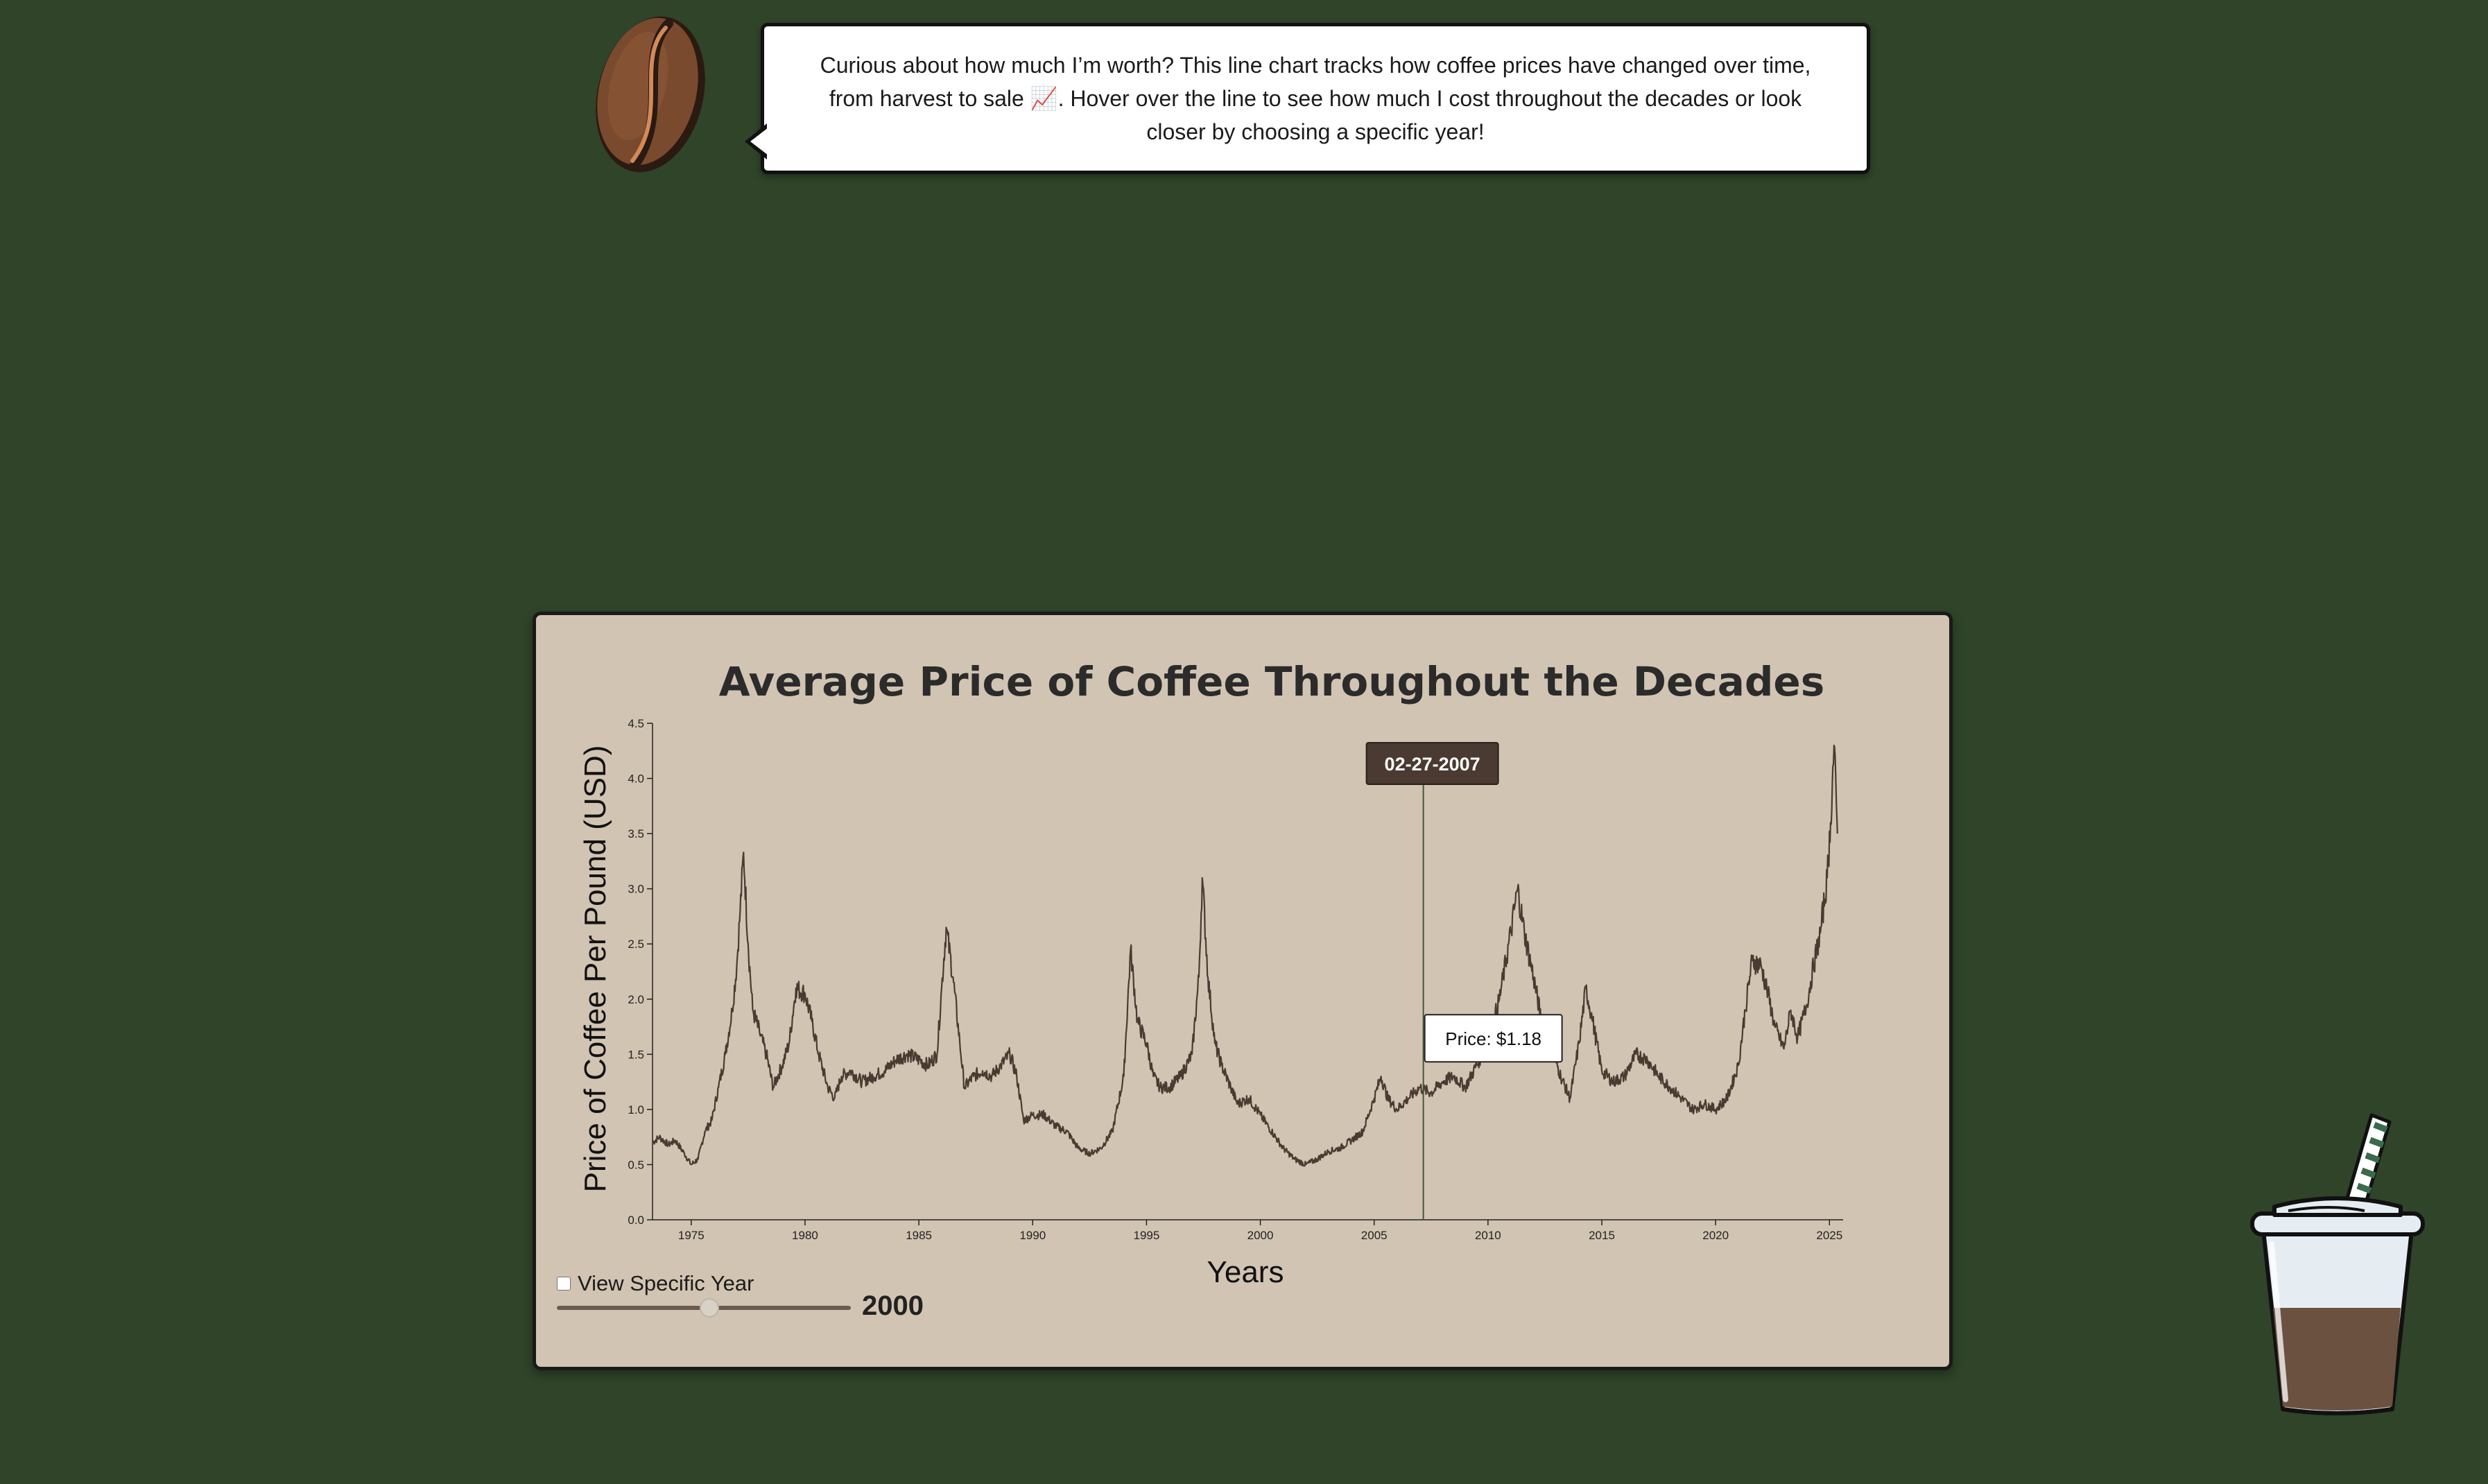 This screenshot has height=1484, width=2488. What do you see at coordinates (1374, 1235) in the screenshot?
I see `x-tick-label: 2005` at bounding box center [1374, 1235].